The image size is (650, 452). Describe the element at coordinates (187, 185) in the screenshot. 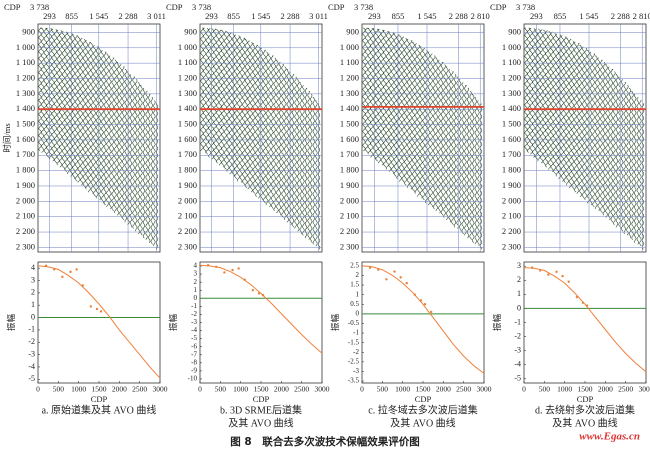

I see `y-tick-label: 1 900` at that location.